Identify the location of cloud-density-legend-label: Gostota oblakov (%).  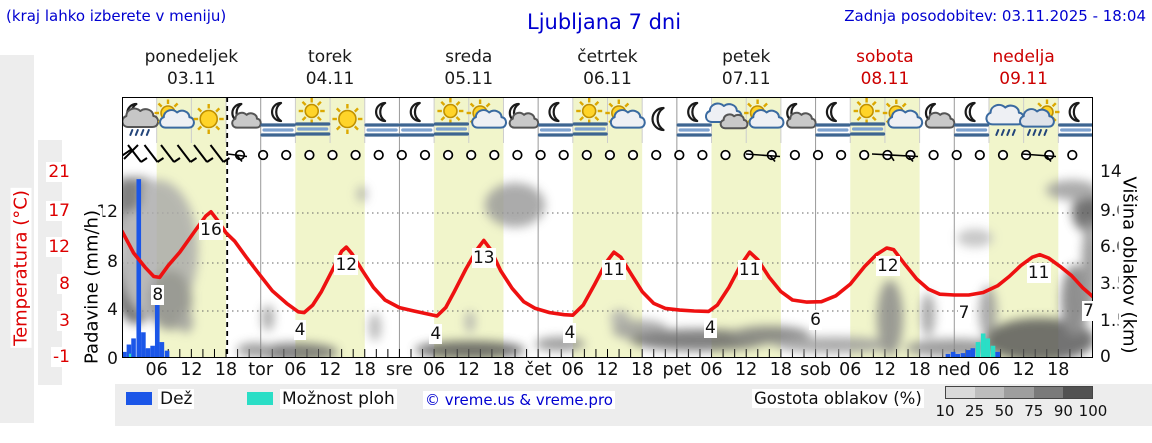
(838, 398).